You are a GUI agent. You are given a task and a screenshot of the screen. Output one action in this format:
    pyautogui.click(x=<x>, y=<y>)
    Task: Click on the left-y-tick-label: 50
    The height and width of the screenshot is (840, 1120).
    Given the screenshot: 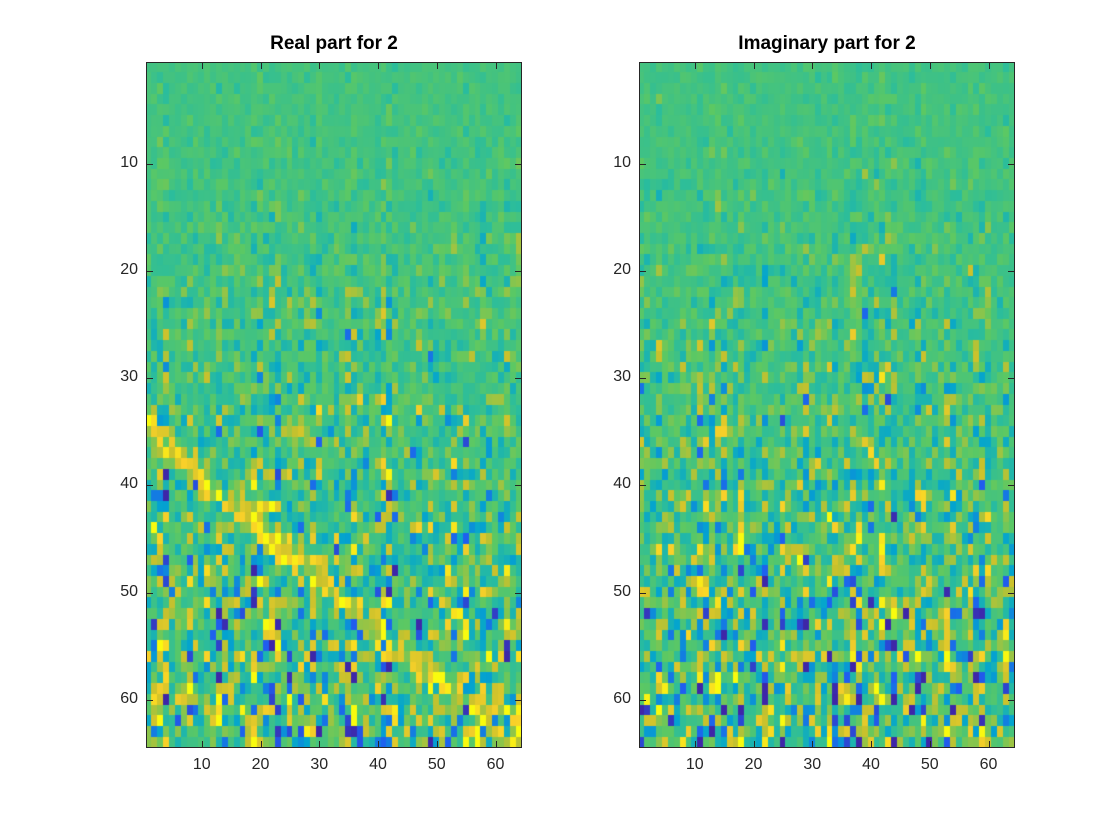 What is the action you would take?
    pyautogui.click(x=129, y=591)
    